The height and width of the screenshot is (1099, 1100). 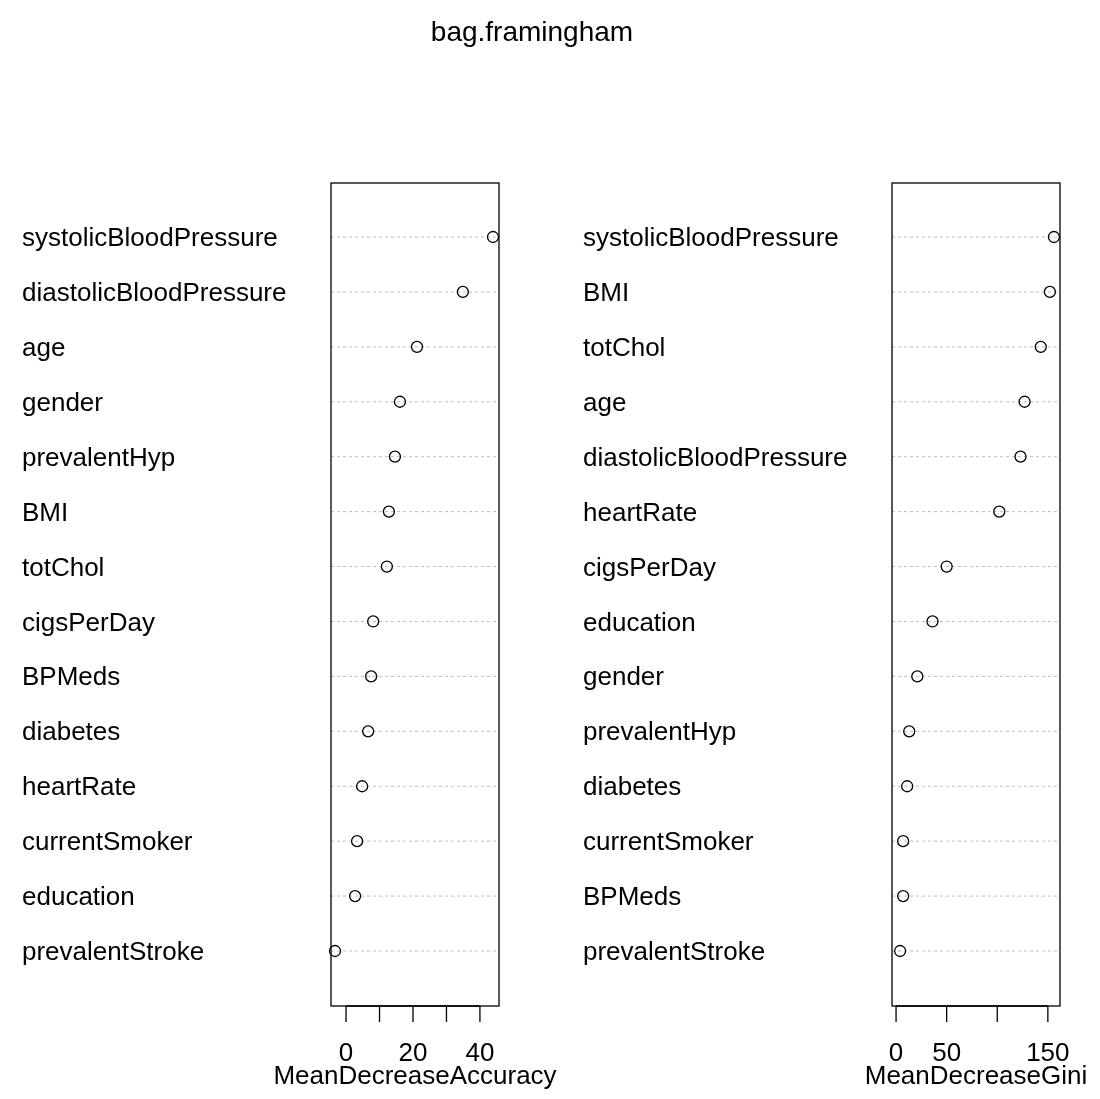 What do you see at coordinates (532, 31) in the screenshot?
I see `chart-title: bag.framingham` at bounding box center [532, 31].